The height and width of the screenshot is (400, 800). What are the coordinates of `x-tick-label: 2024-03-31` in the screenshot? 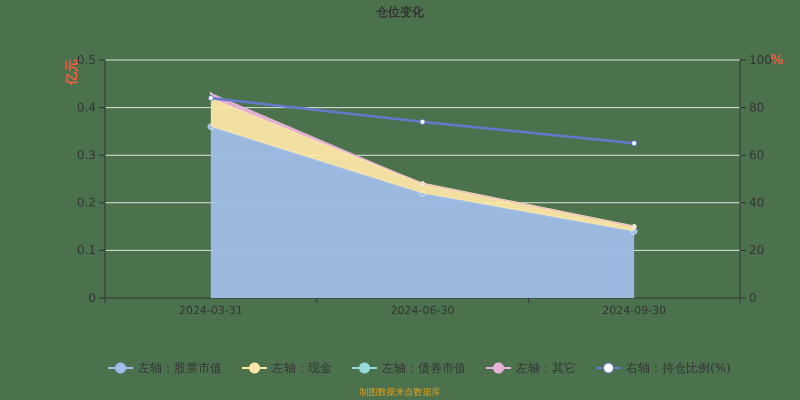 It's located at (210, 311).